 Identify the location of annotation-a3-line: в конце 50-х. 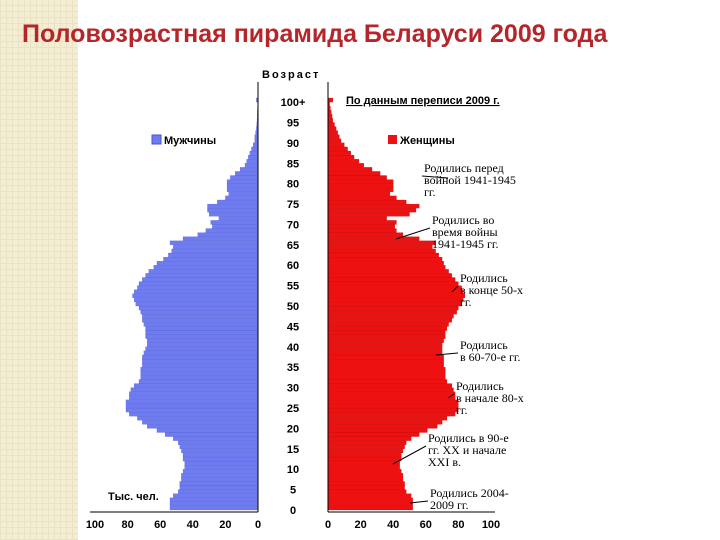
(491, 290).